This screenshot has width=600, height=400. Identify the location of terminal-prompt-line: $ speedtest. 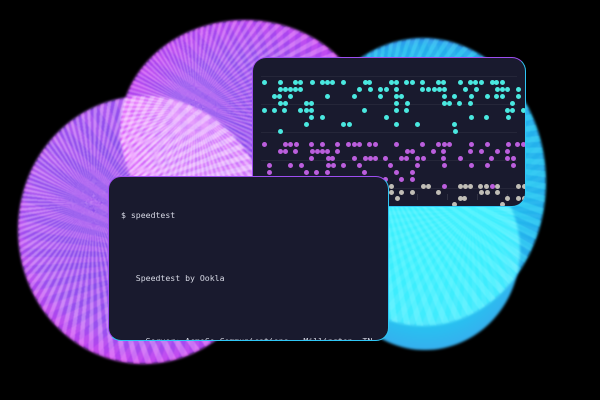
(148, 214).